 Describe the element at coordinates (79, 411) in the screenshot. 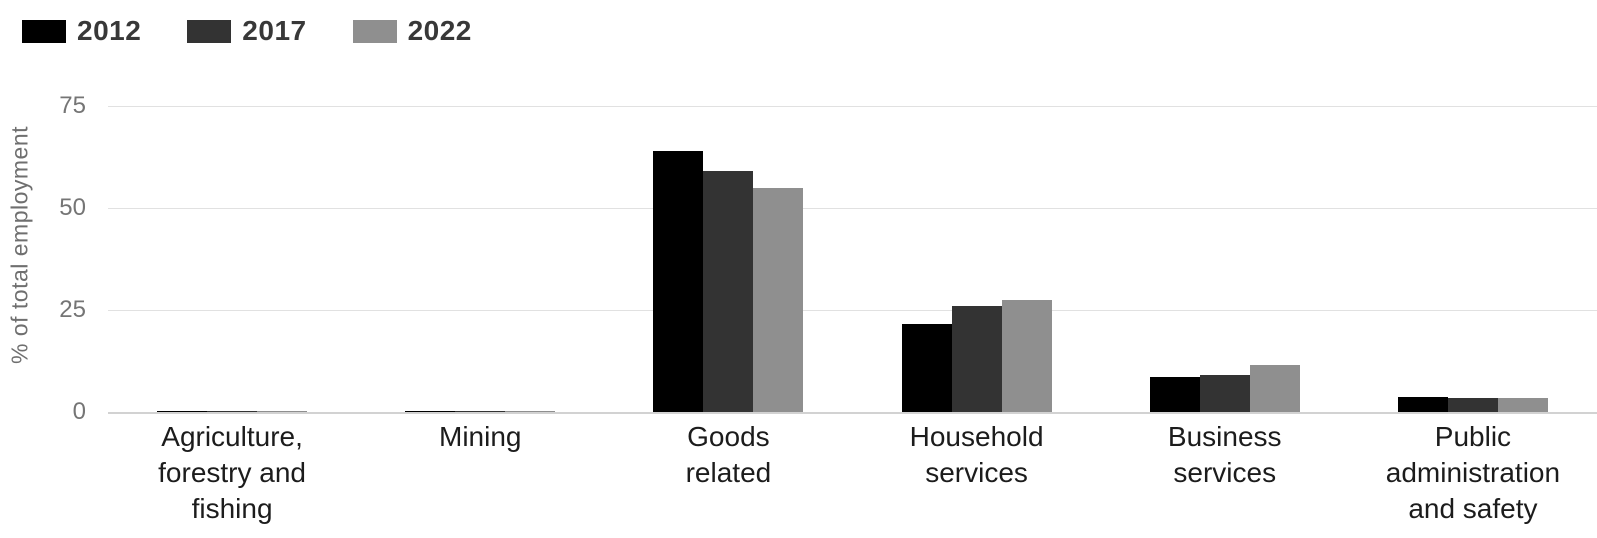

I see `y-tick-label-0: 0` at that location.